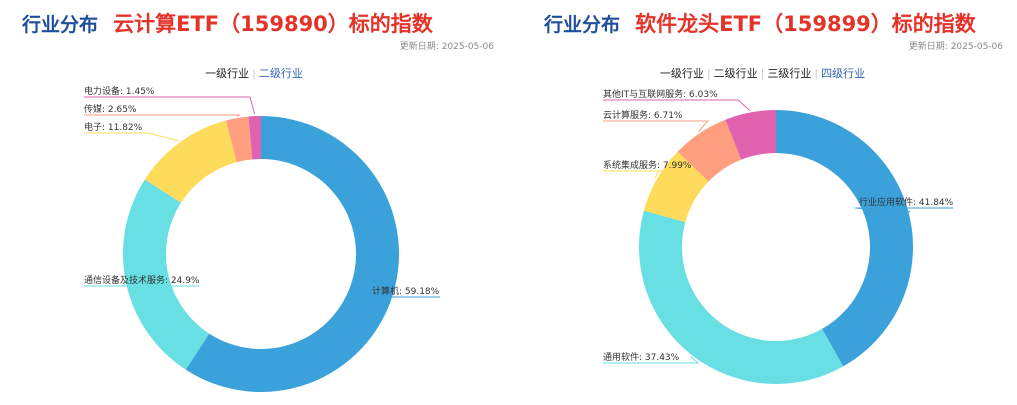  What do you see at coordinates (582, 25) in the screenshot?
I see `right-section-title: 行业分布` at bounding box center [582, 25].